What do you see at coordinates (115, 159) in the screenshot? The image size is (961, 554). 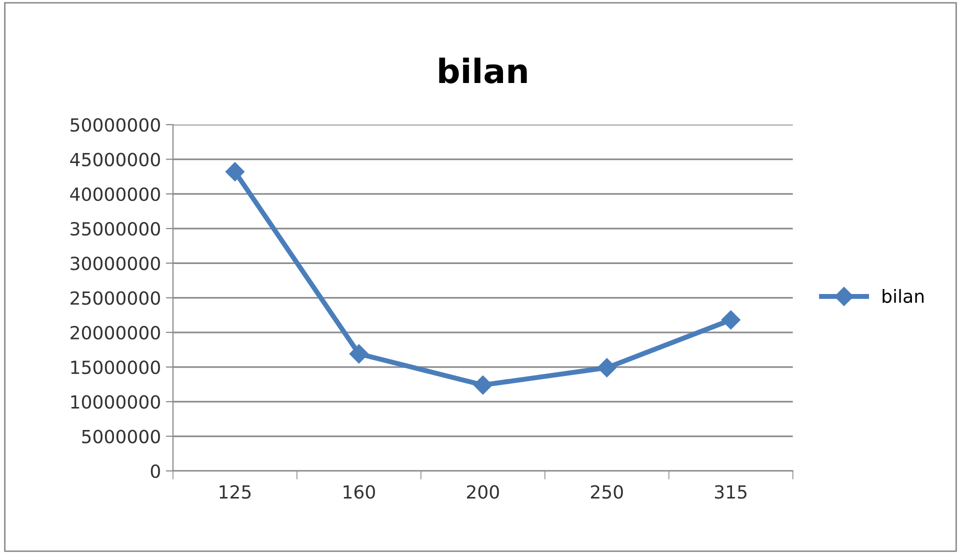 I see `y-tick-label: 45000000` at bounding box center [115, 159].